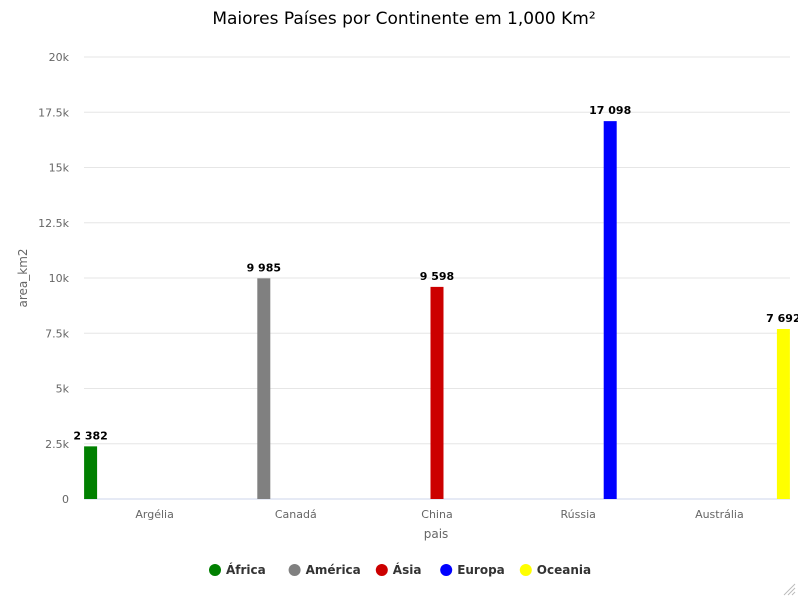 This screenshot has width=798, height=602. I want to click on x-tick-label: Canadá, so click(296, 514).